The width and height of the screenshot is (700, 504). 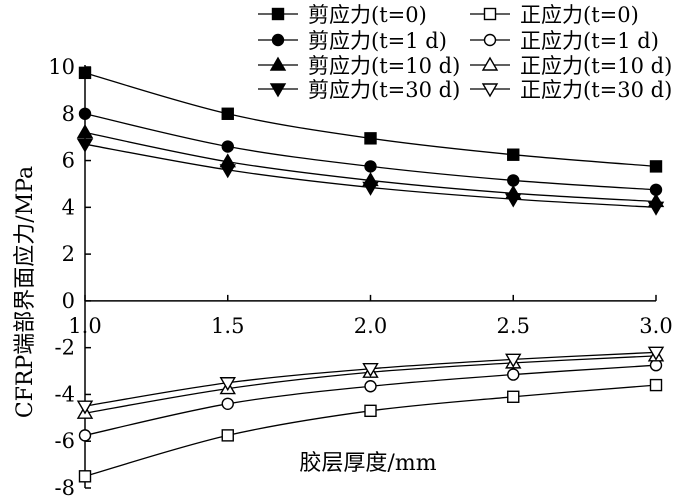 I want to click on legend-item: 正应力(t=0), so click(x=554, y=15).